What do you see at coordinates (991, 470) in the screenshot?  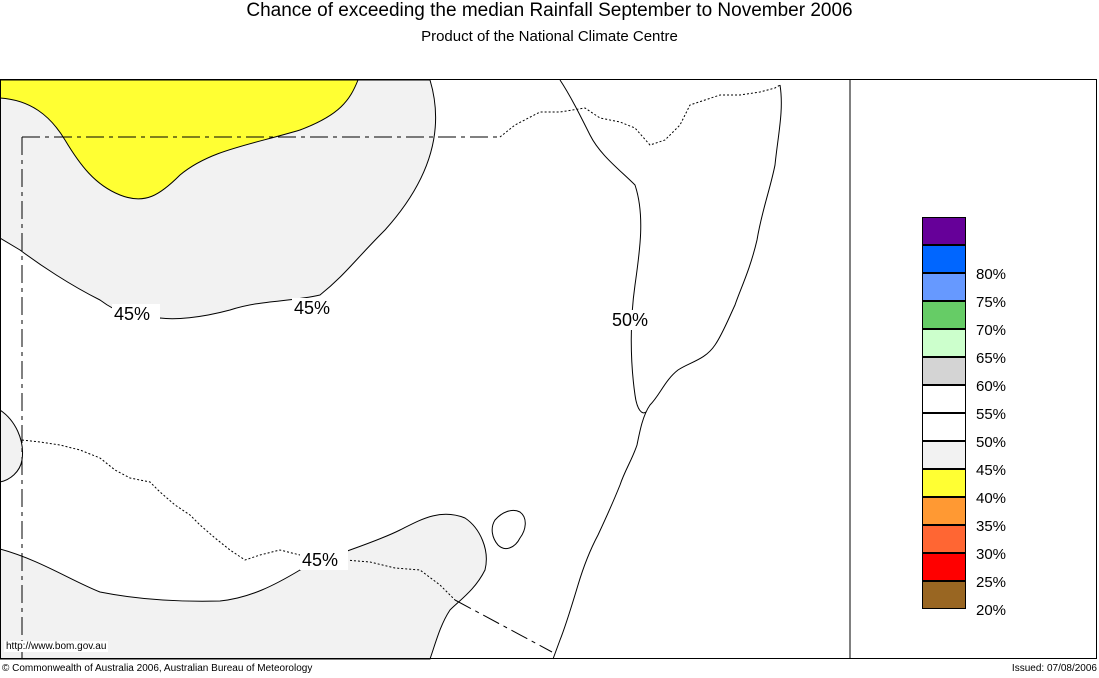 I see `legend-label: 45%` at bounding box center [991, 470].